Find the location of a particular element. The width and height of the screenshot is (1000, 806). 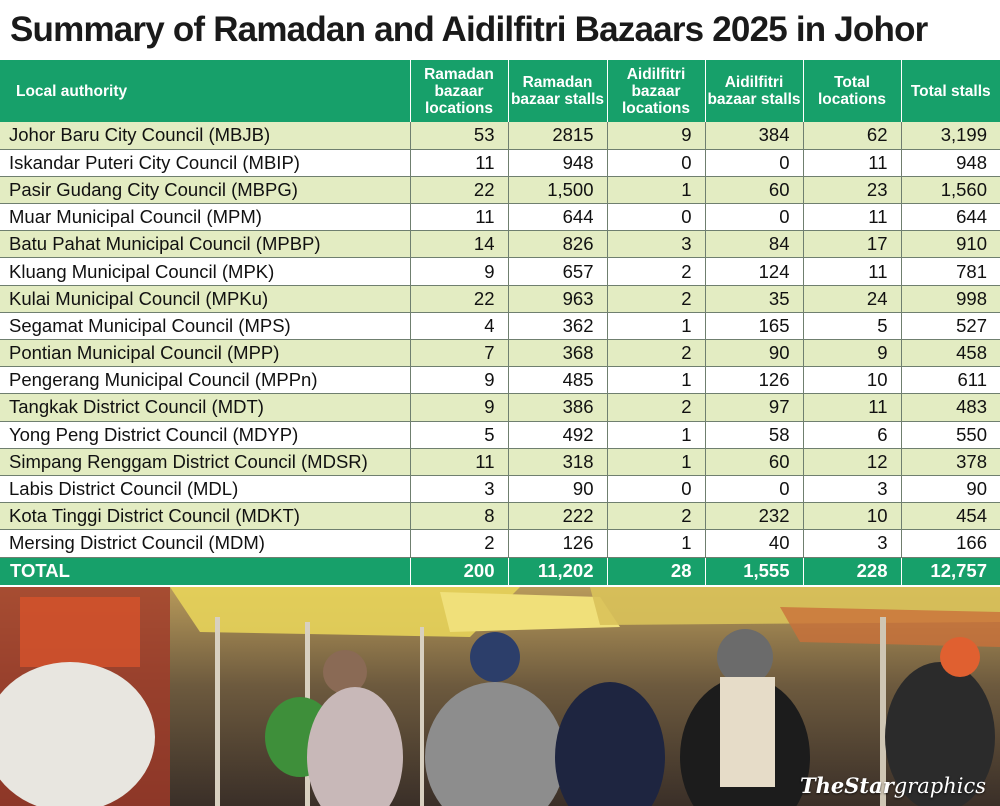

value-cell: 611 is located at coordinates (950, 380).